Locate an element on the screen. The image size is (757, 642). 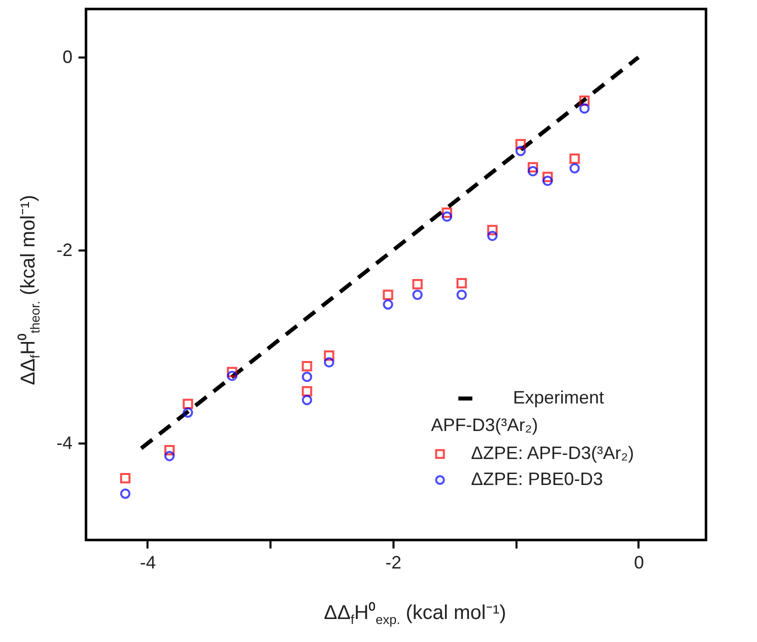
x-tick-label: -2 is located at coordinates (393, 562).